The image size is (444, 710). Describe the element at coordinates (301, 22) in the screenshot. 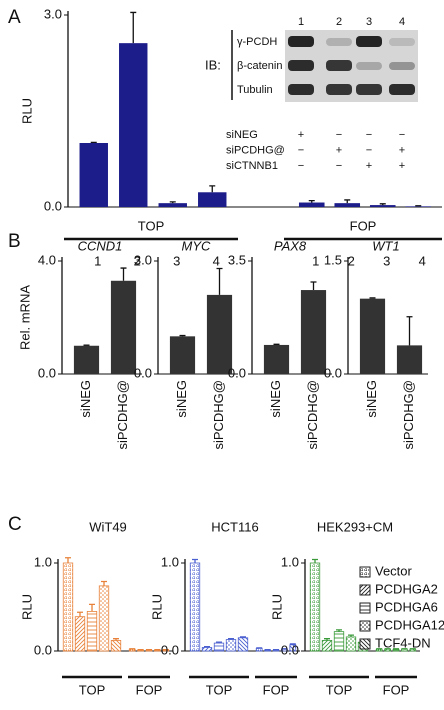

I see `lane-label: 1` at that location.